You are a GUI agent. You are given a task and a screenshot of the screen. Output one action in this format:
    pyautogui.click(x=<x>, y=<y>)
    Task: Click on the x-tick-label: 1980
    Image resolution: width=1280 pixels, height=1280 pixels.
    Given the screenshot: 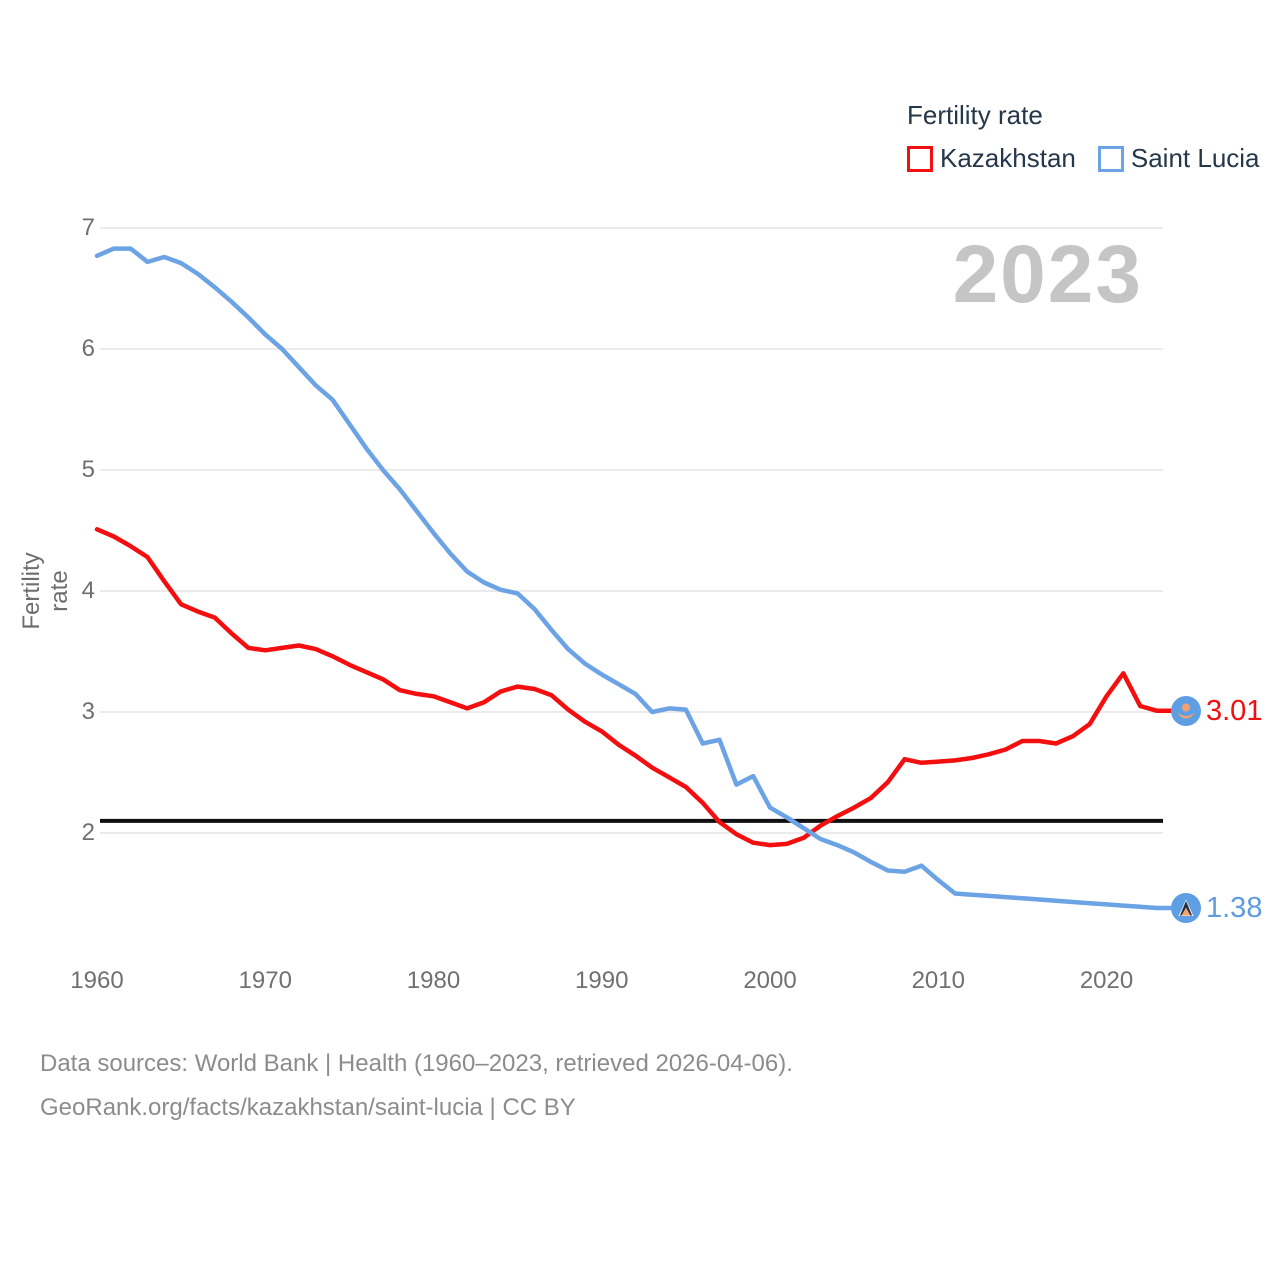 What is the action you would take?
    pyautogui.click(x=433, y=980)
    